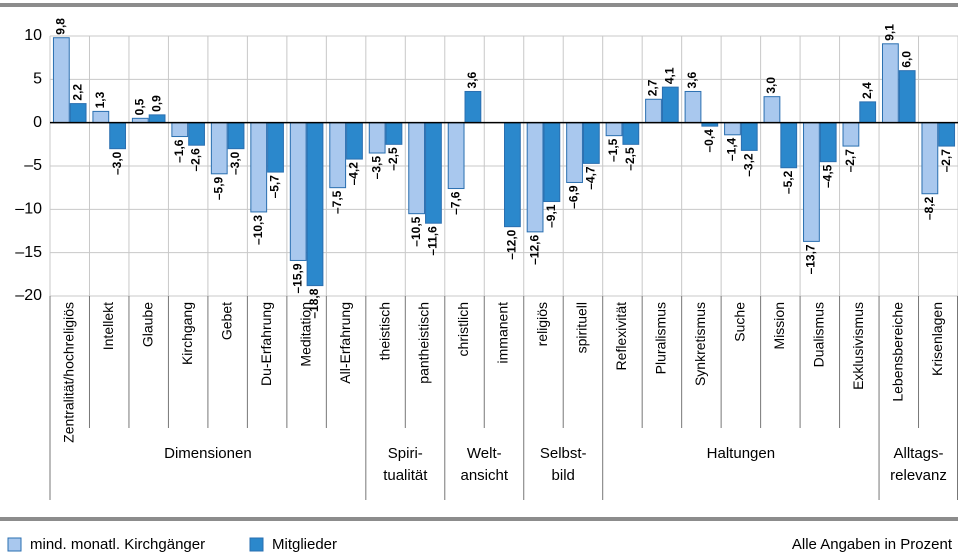 Image resolution: width=958 pixels, height=560 pixels. What do you see at coordinates (919, 453) in the screenshot?
I see `group-label: Alltags-` at bounding box center [919, 453].